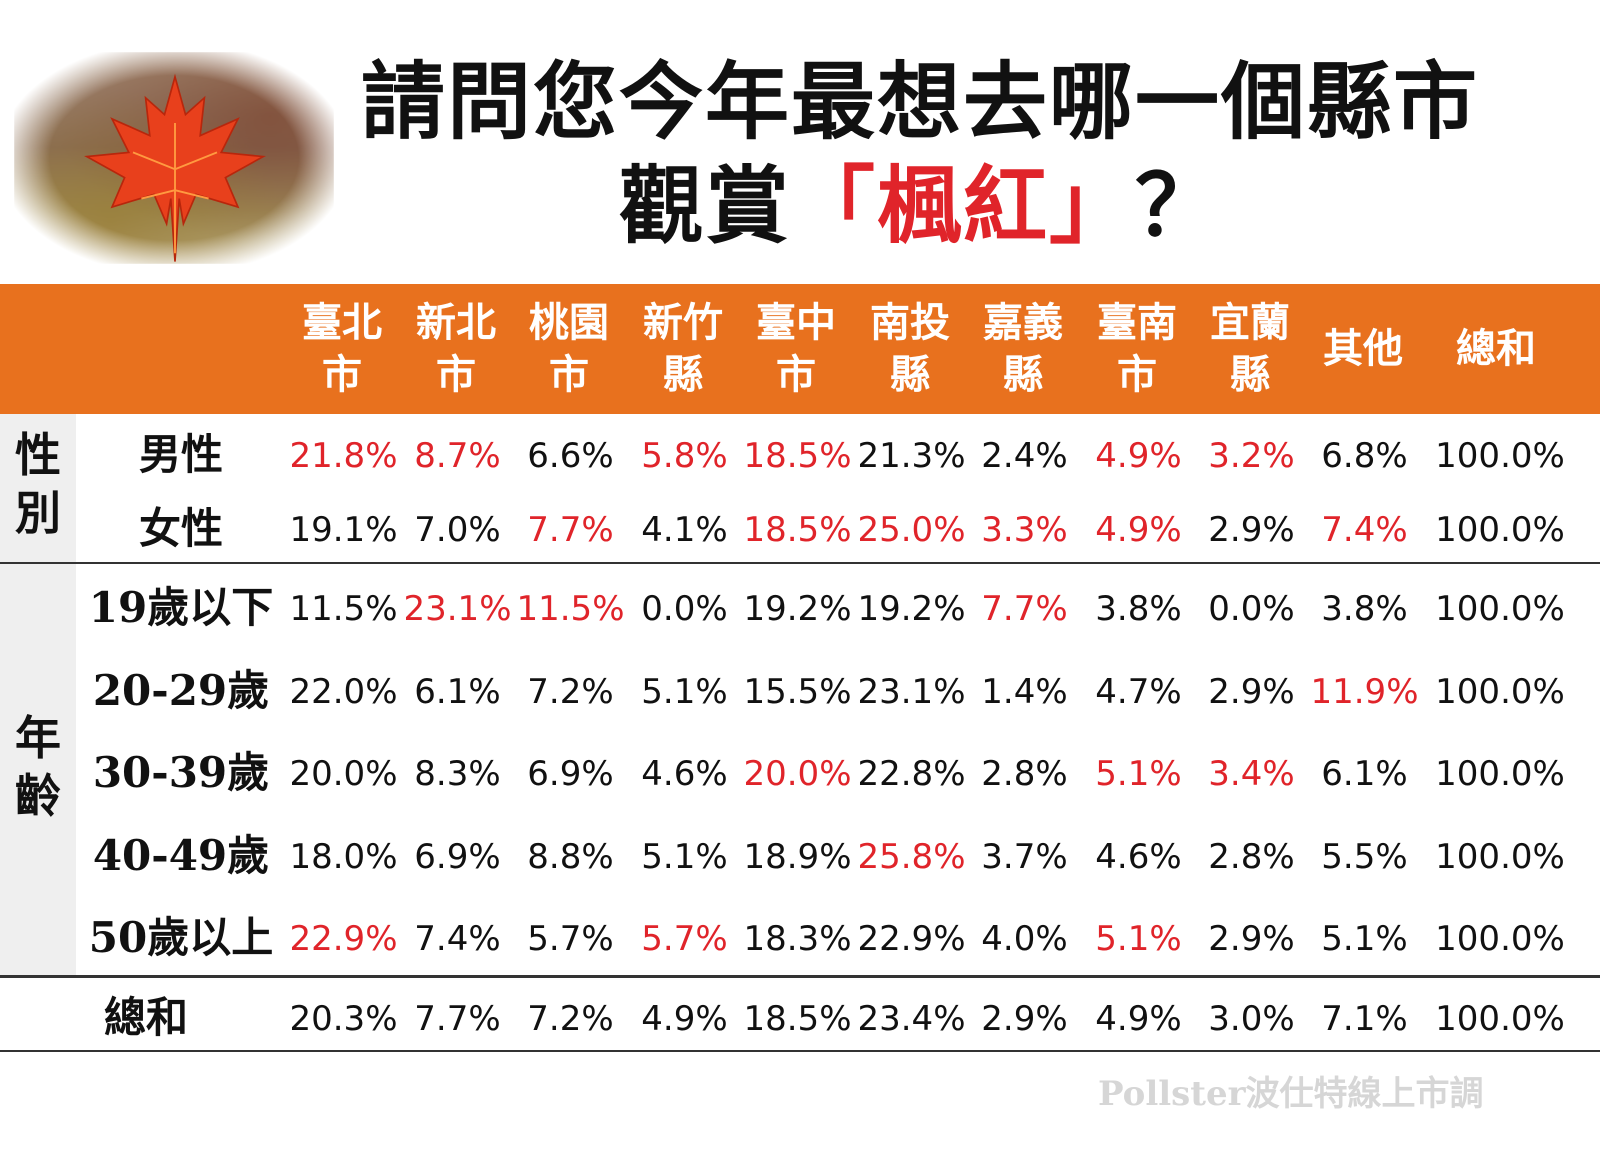 The width and height of the screenshot is (1600, 1173). What do you see at coordinates (1178, 206) in the screenshot?
I see `title-suffix: ？` at bounding box center [1178, 206].